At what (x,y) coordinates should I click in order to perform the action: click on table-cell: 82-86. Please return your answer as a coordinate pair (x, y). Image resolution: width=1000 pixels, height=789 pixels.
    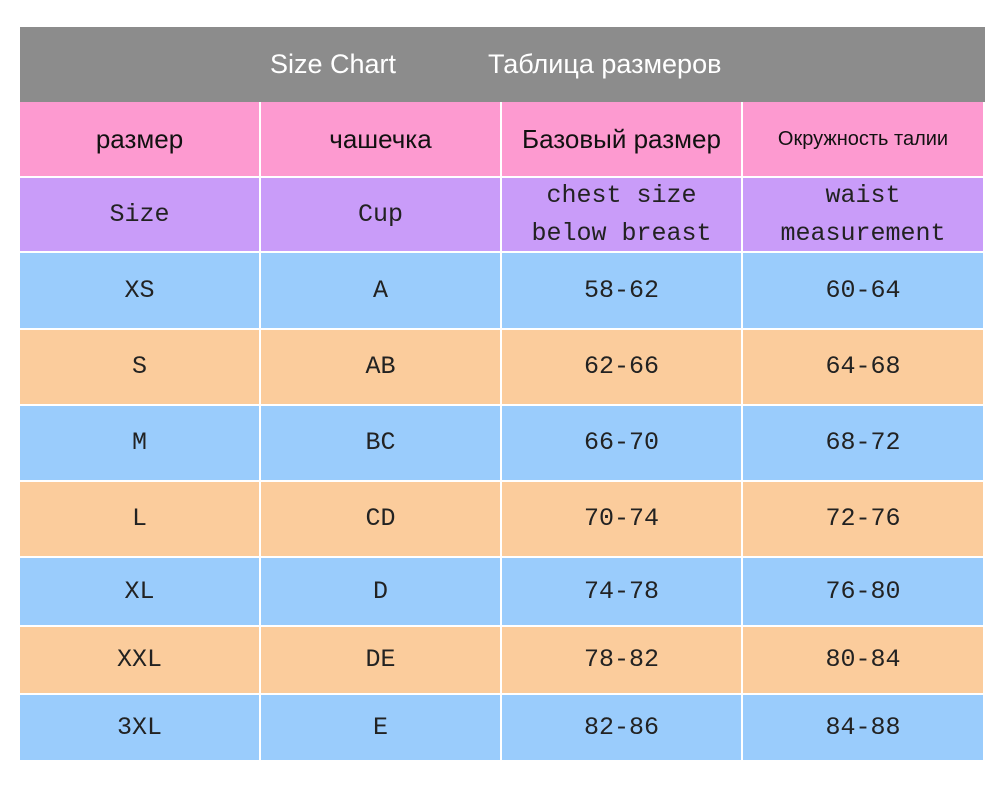
    Looking at the image, I should click on (622, 728).